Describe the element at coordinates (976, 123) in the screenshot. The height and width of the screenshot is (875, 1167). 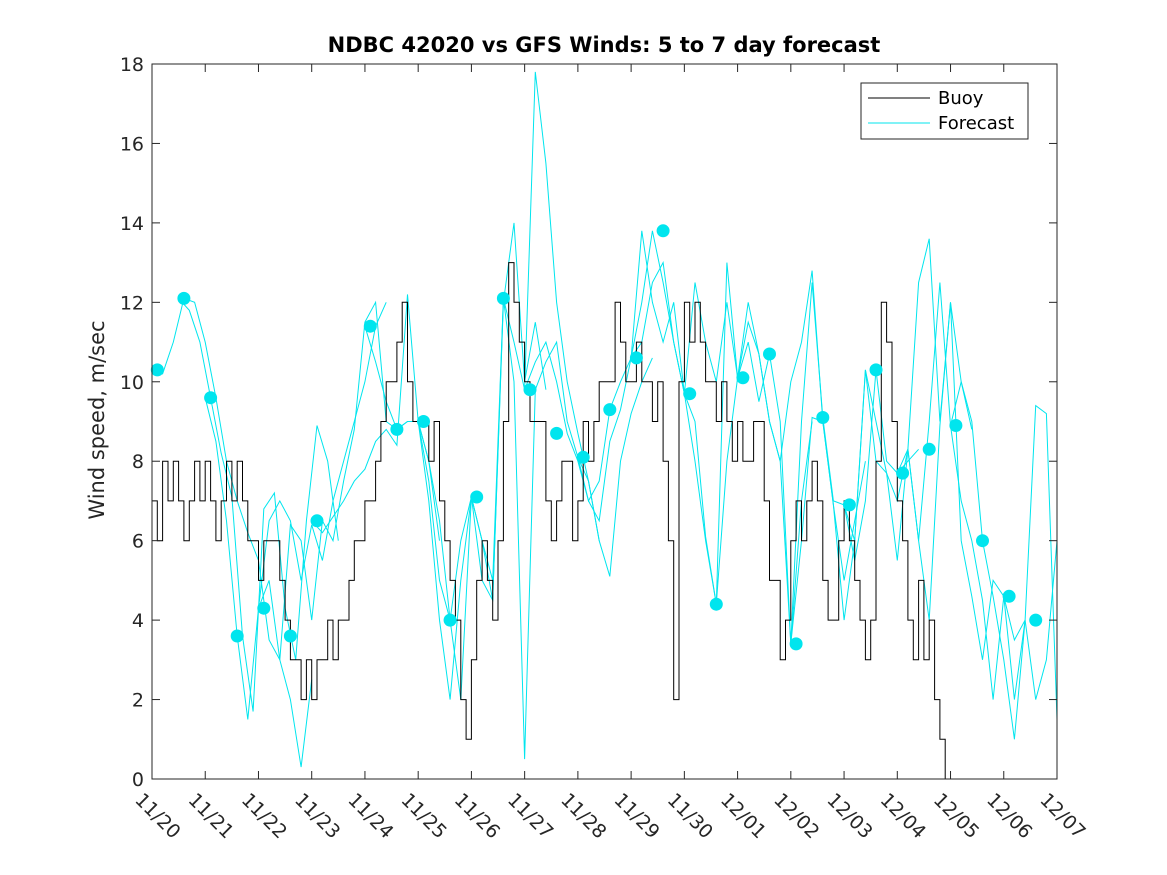
I see `legend-forecast-label: Forecast` at that location.